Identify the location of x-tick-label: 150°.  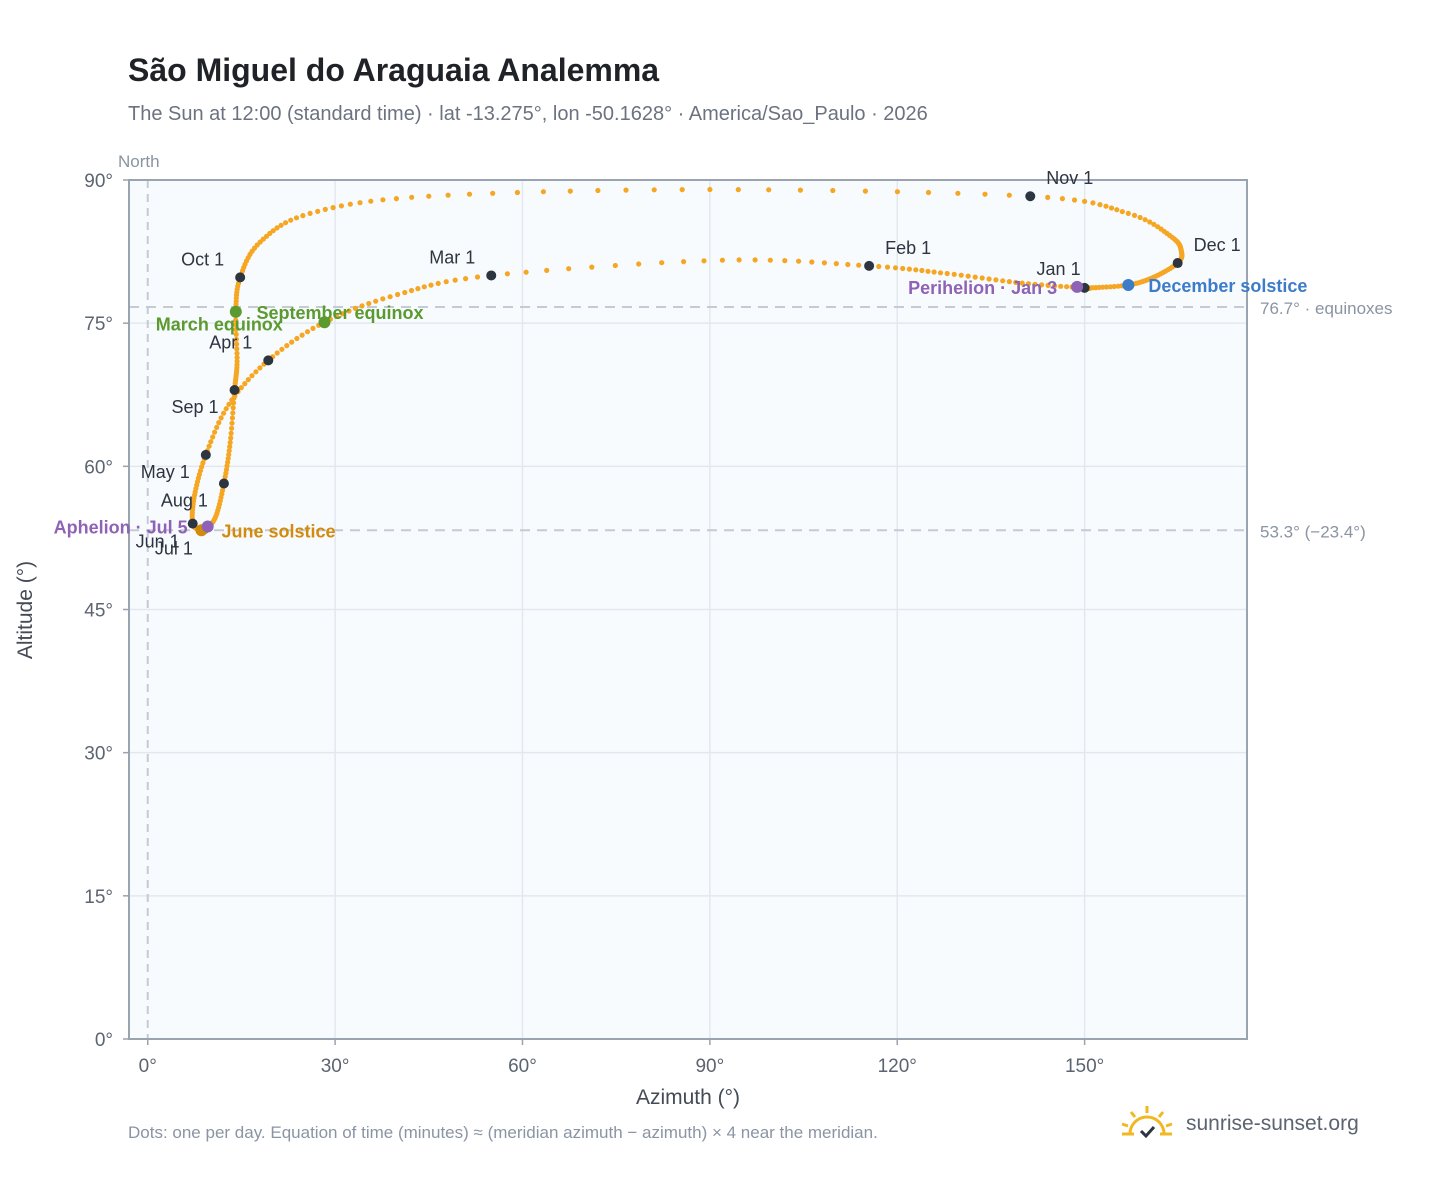
(1084, 1066).